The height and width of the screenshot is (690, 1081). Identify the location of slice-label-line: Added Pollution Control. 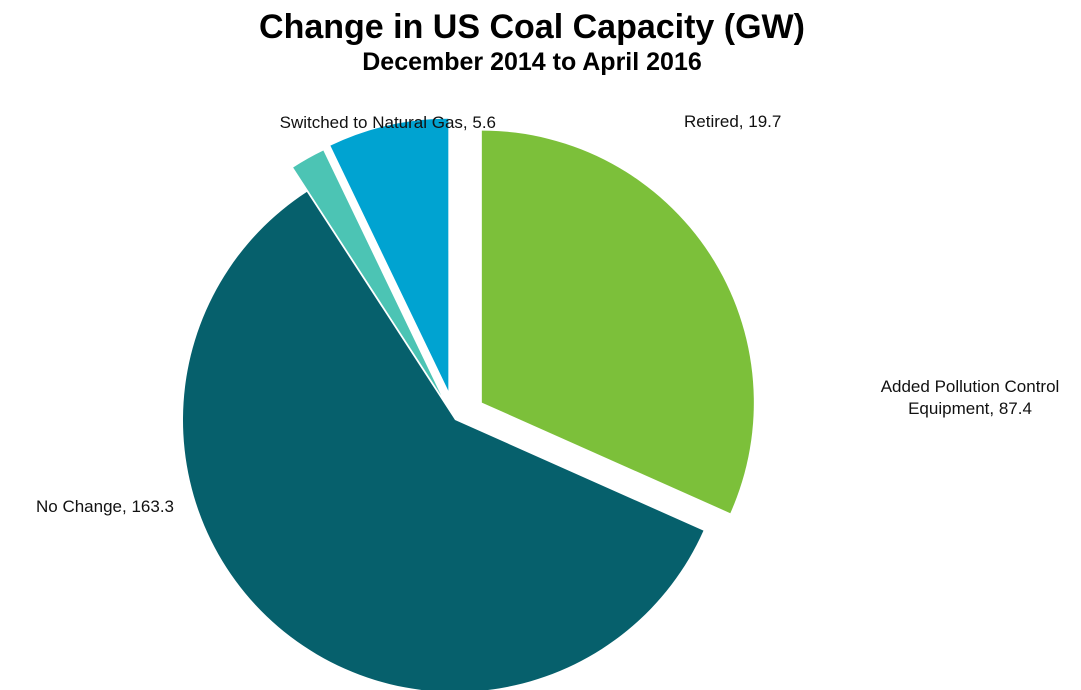
(970, 386).